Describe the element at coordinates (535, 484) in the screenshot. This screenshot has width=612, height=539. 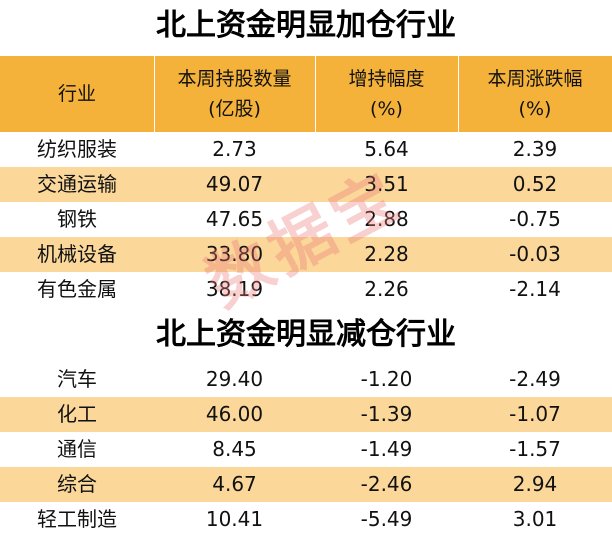
I see `cell-weekly: 2.94` at that location.